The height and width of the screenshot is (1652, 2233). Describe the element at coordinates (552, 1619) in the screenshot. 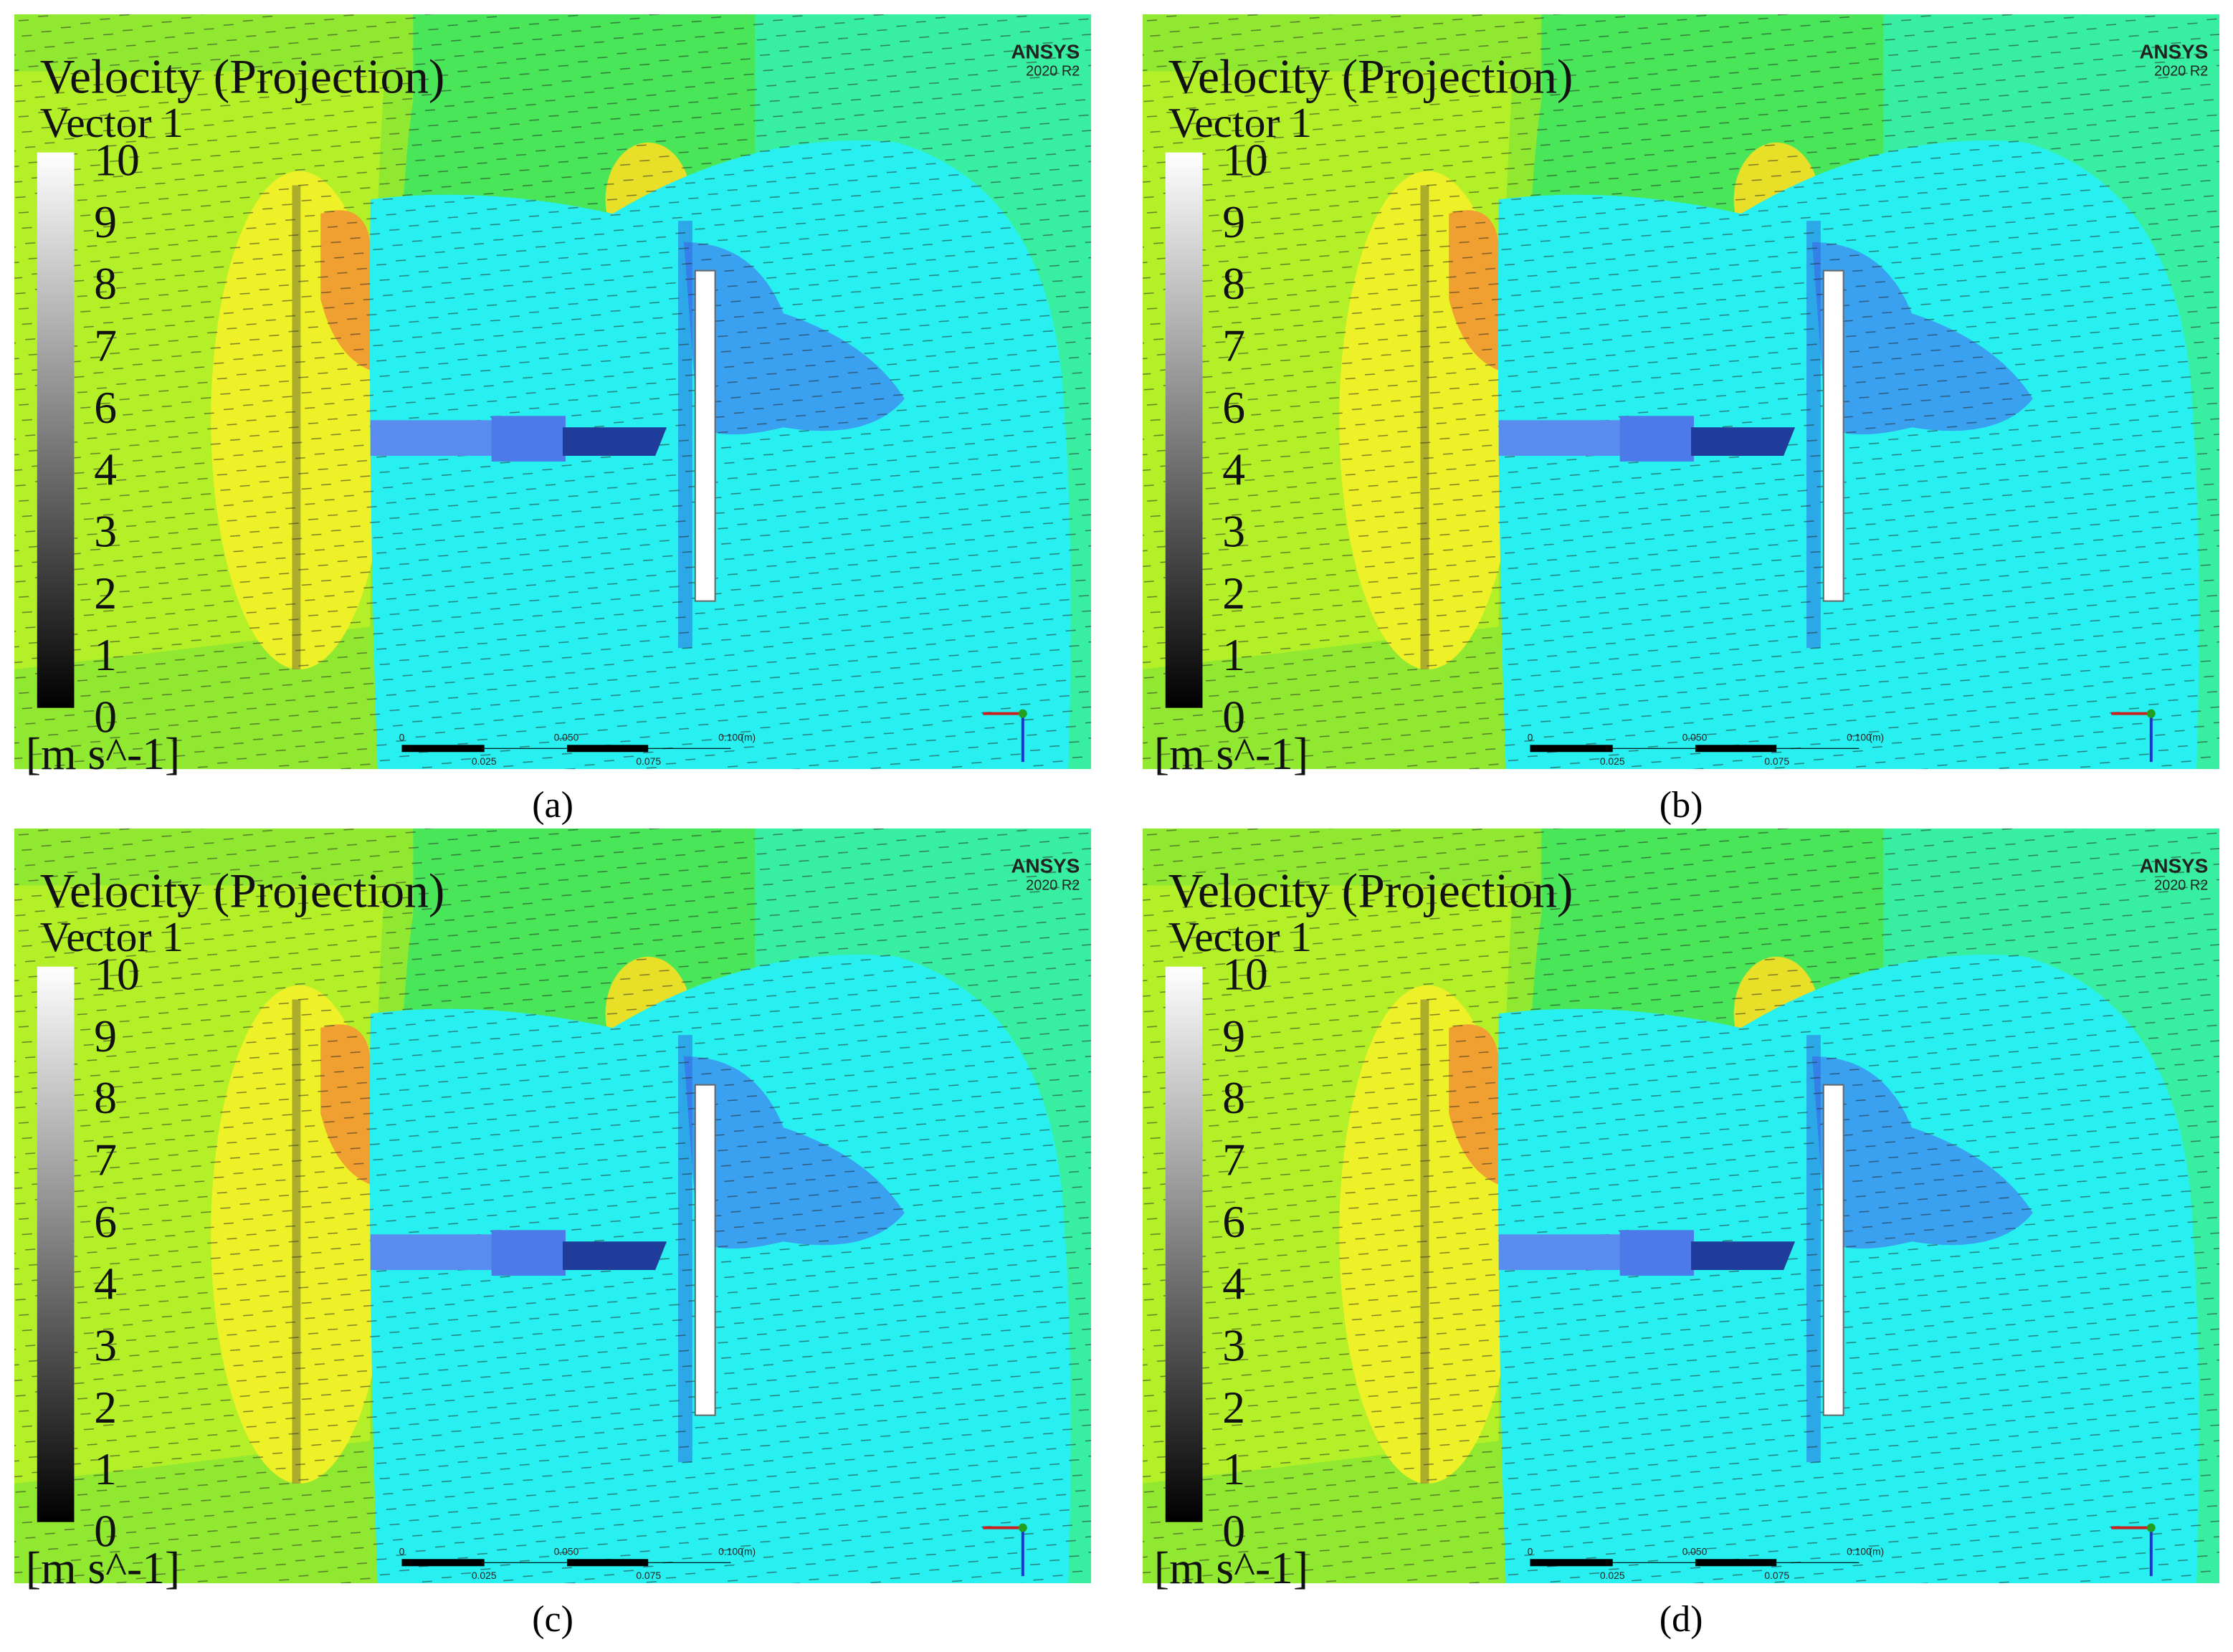

I see `caption: (c)` at that location.